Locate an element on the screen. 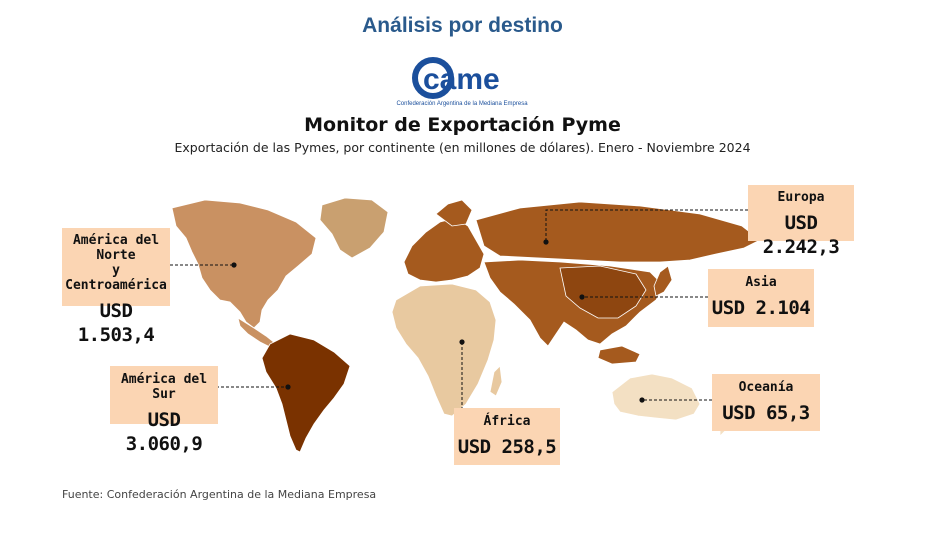 The height and width of the screenshot is (548, 925). leader-europe is located at coordinates (646, 225).